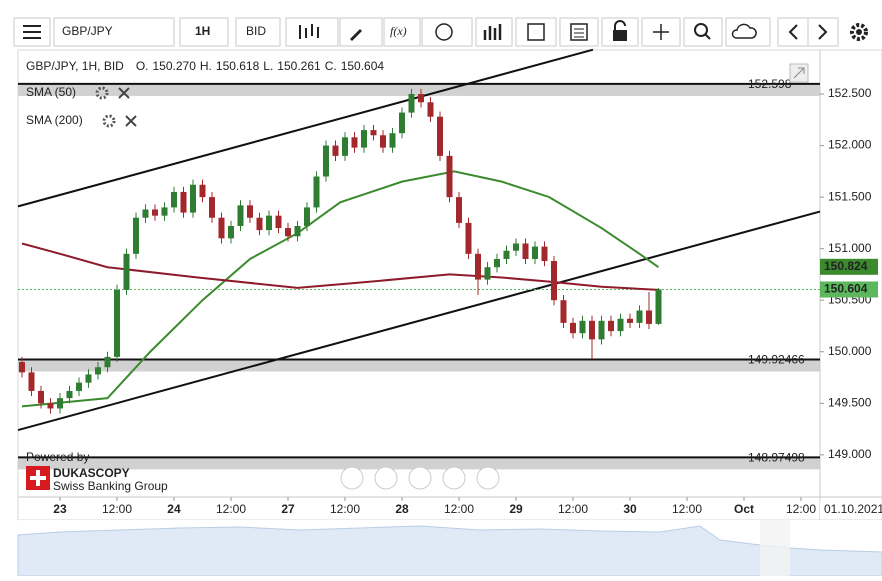  Describe the element at coordinates (850, 248) in the screenshot. I see `y-tick-label: 151.000` at that location.